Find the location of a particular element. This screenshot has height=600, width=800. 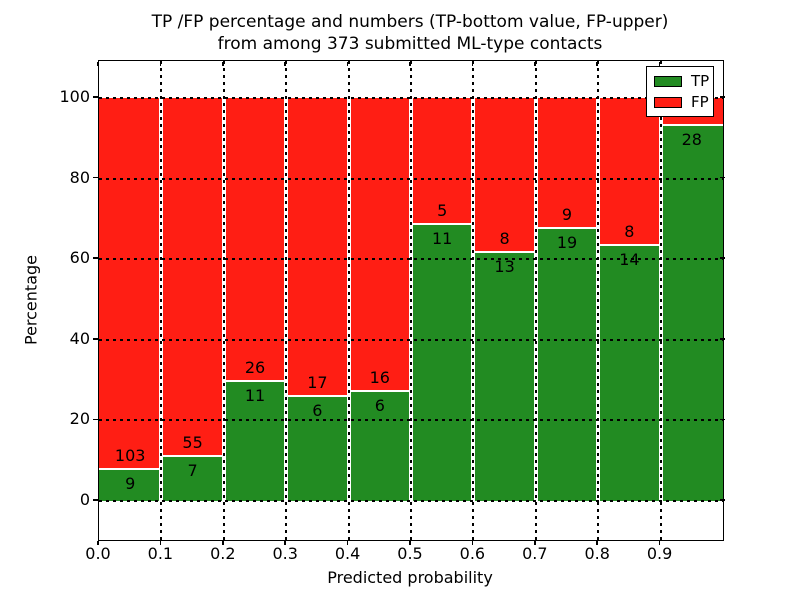

tp-color-swatch is located at coordinates (668, 81).